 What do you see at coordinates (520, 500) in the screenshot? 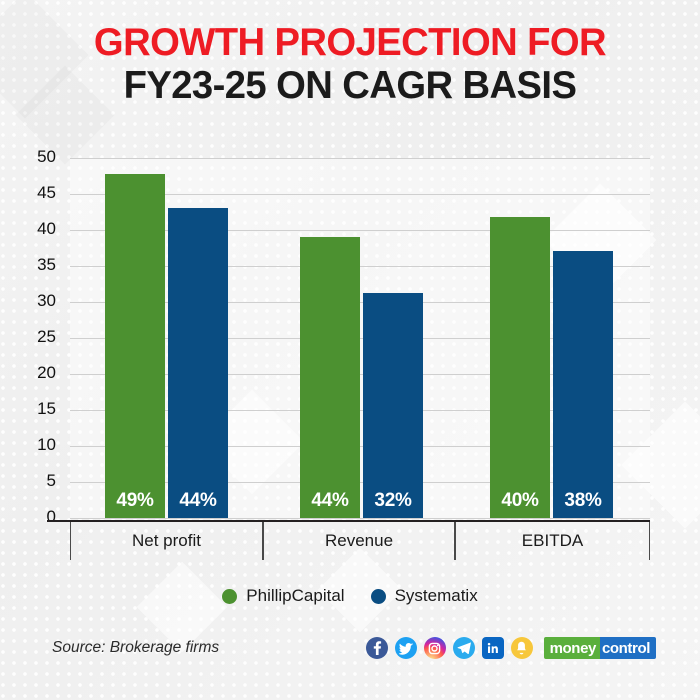
I see `bar-value-label: 40%` at bounding box center [520, 500].